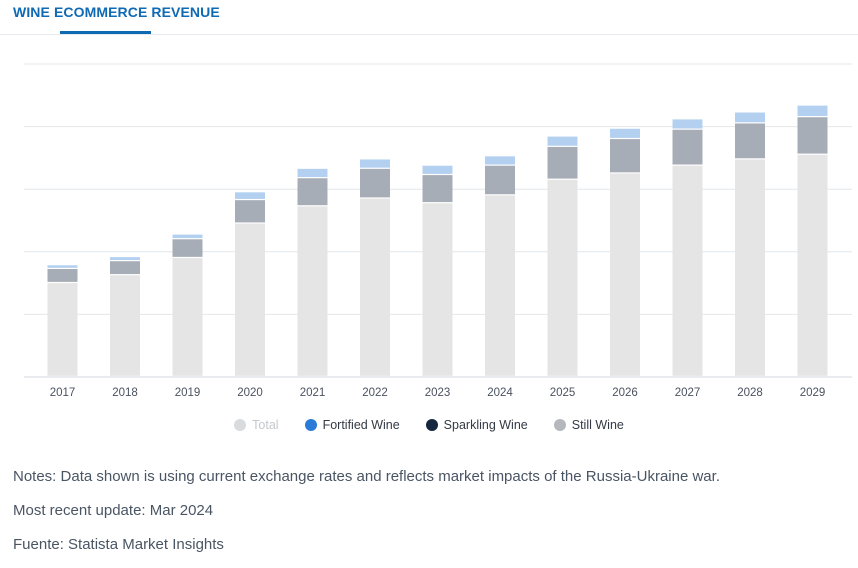  Describe the element at coordinates (500, 393) in the screenshot. I see `x-tick-label: 2024` at that location.